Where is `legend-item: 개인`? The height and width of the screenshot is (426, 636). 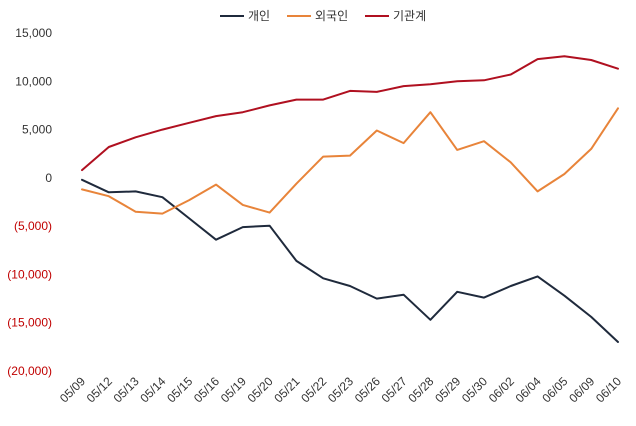
legend-item: 개인 is located at coordinates (245, 16).